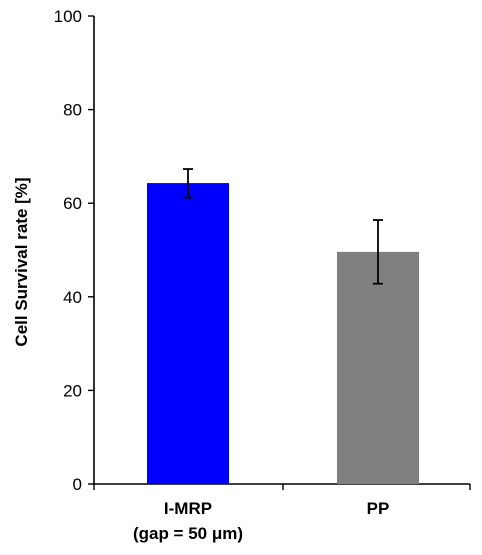  Describe the element at coordinates (21, 261) in the screenshot. I see `y-axis-label: Cell Survival rate [%]` at that location.